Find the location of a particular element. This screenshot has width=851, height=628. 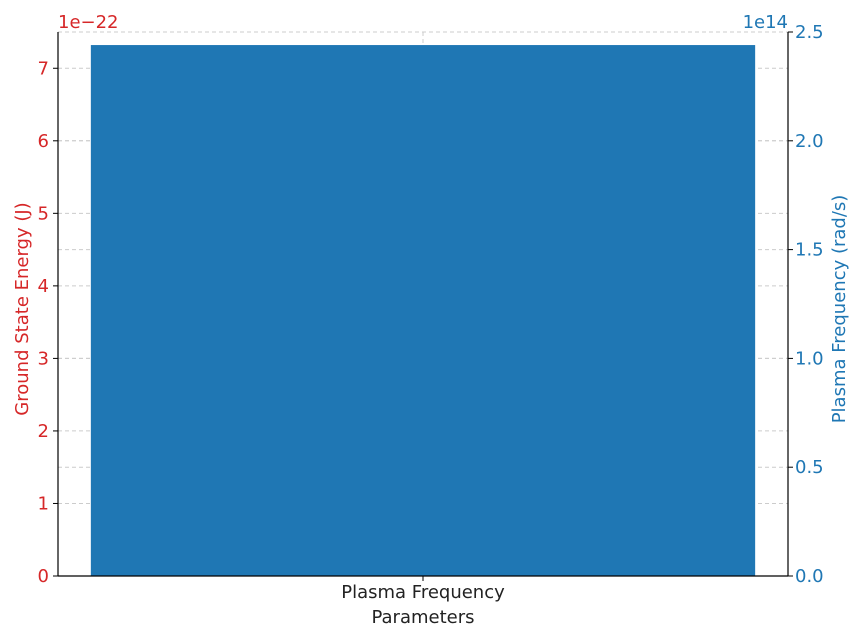

x-axis-label: Parameters is located at coordinates (422, 617).